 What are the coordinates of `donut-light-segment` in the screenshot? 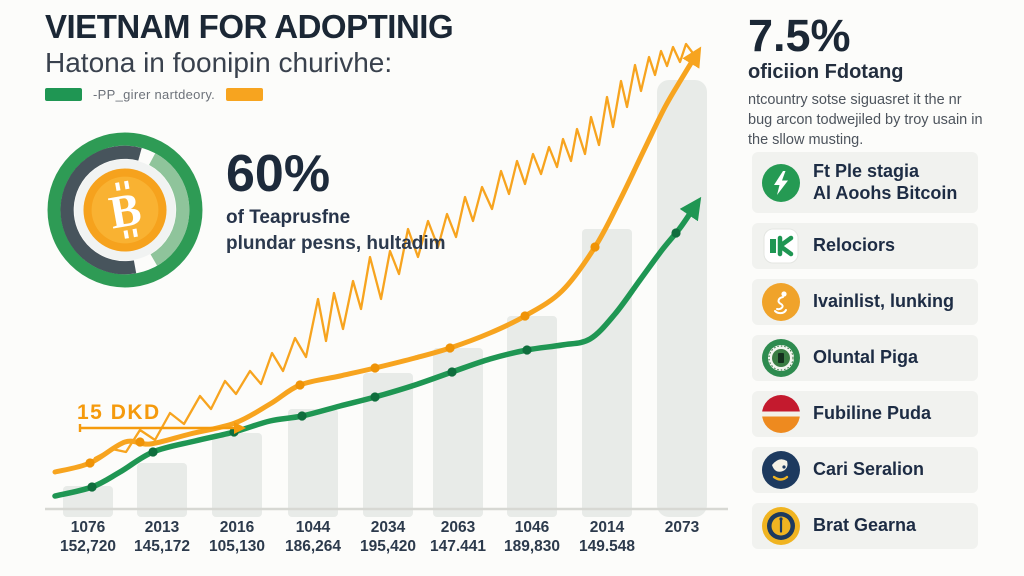 It's located at (169, 209).